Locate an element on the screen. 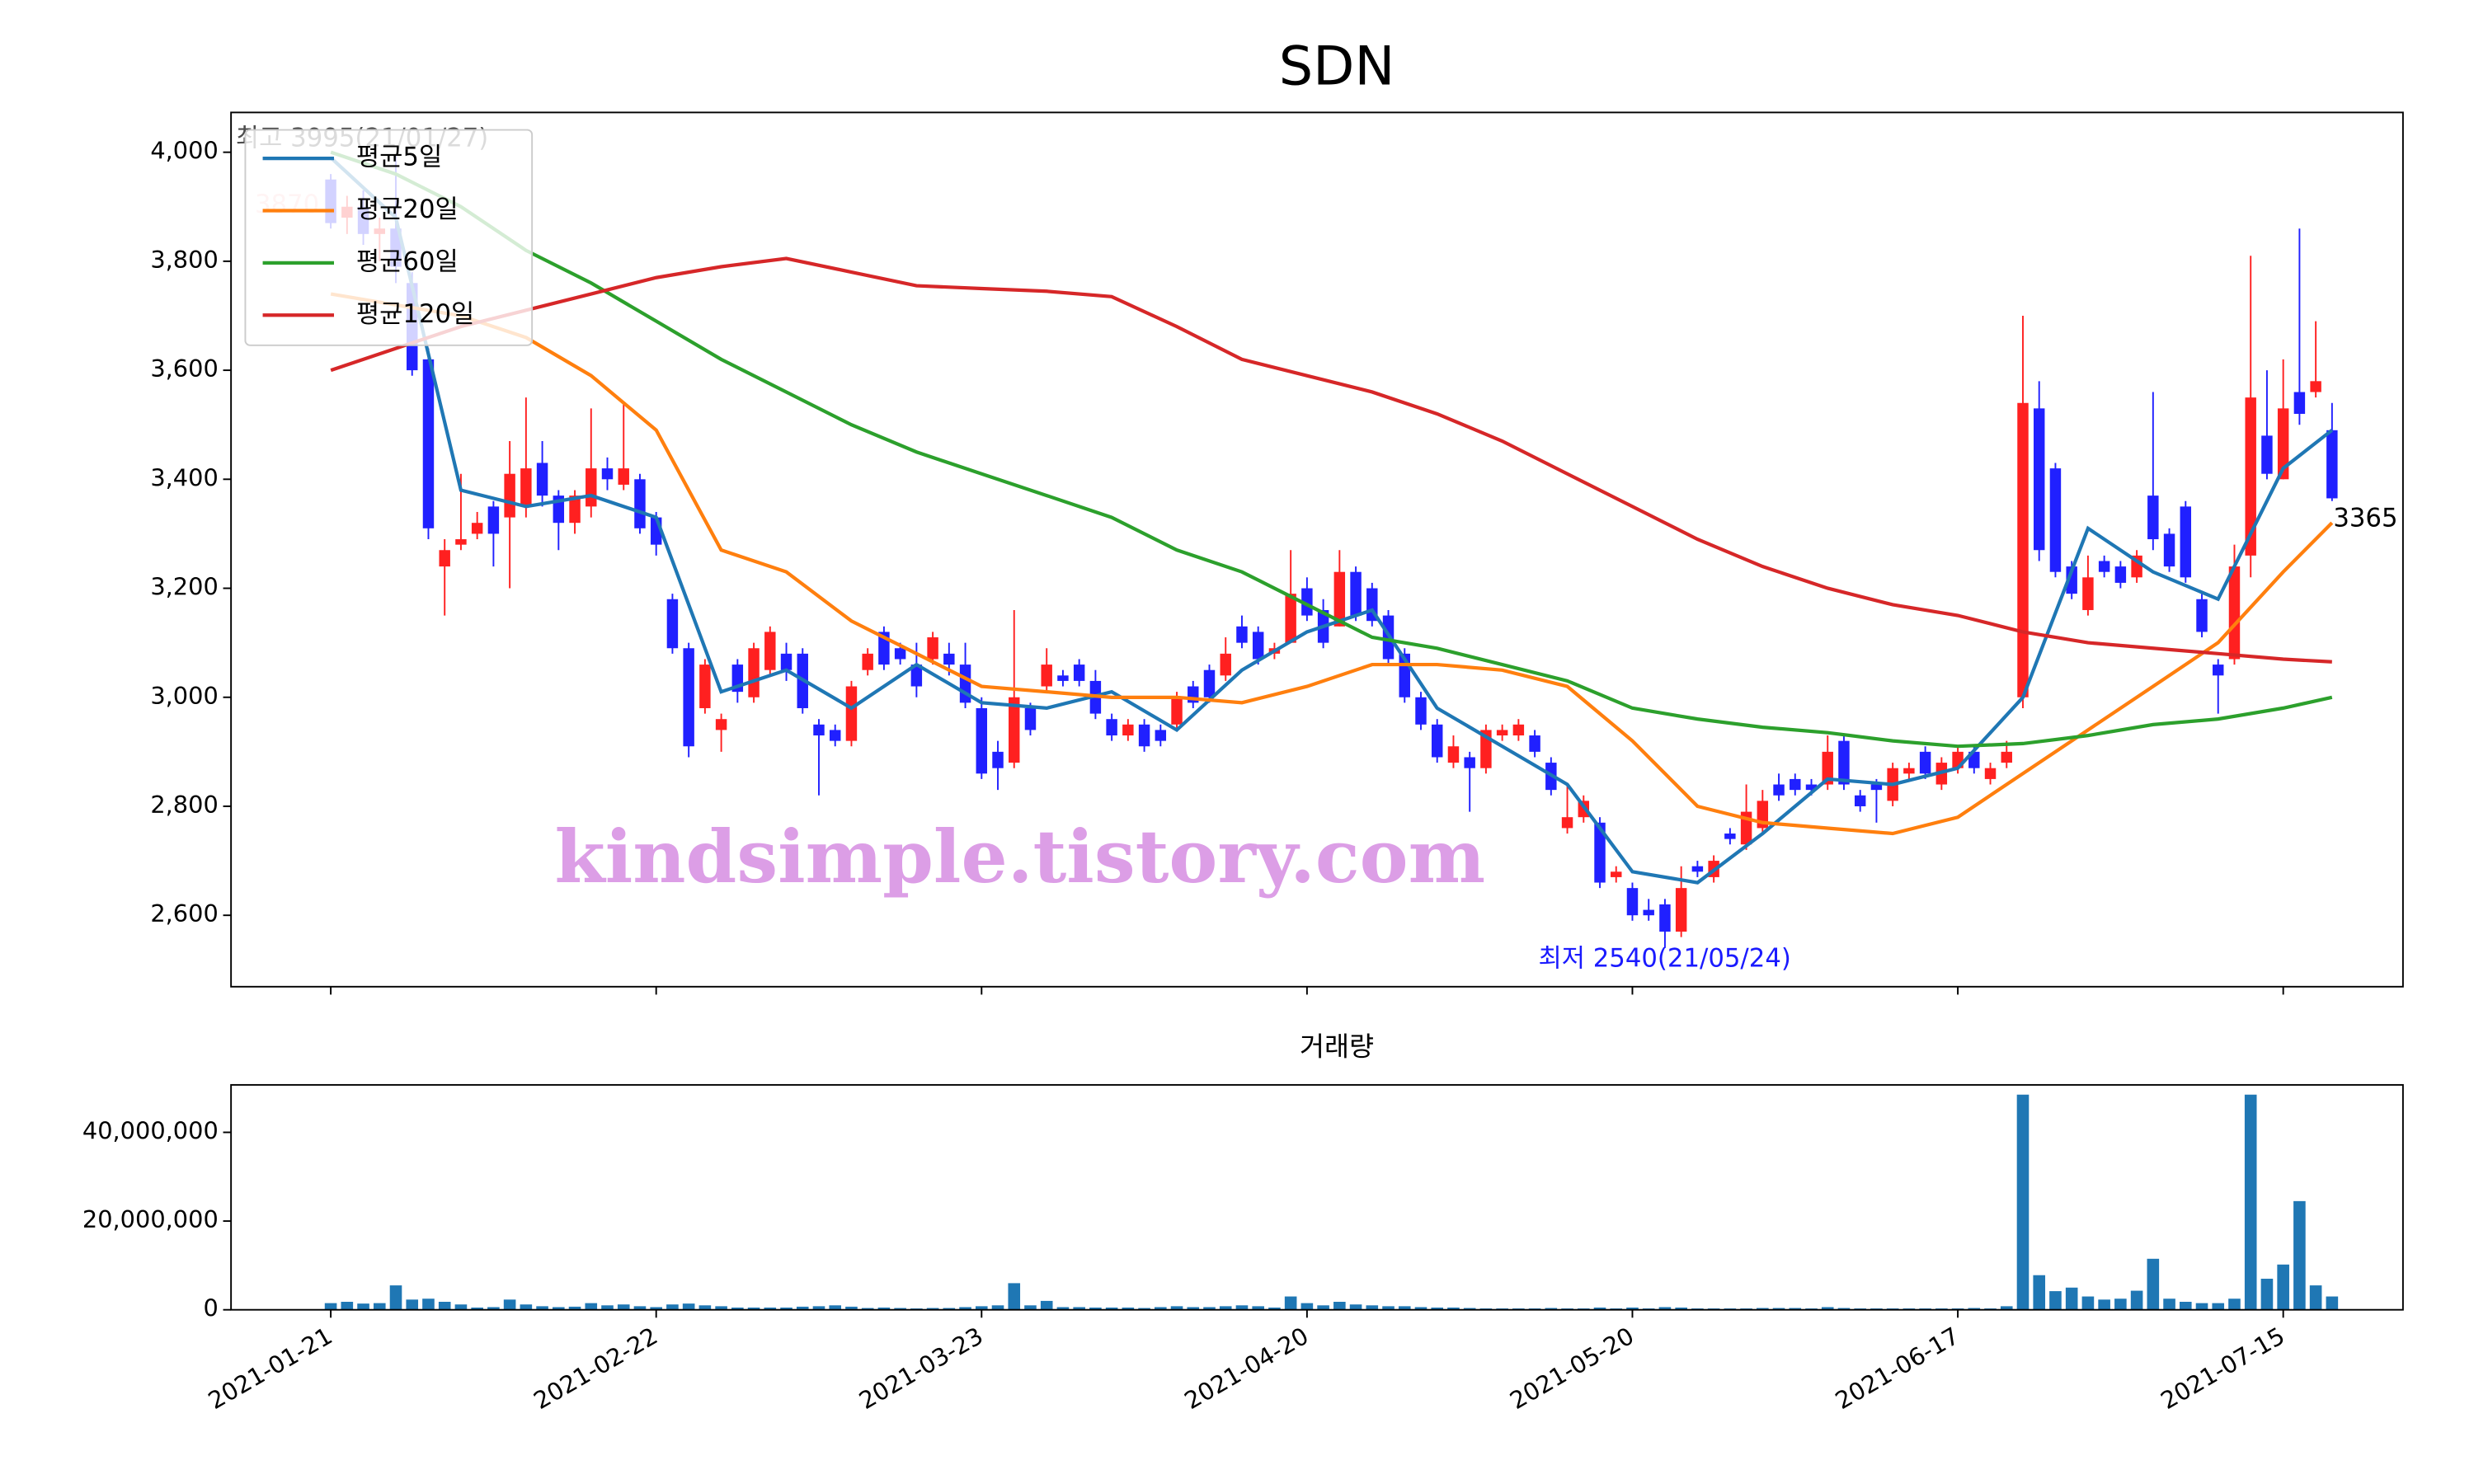  volume-title: 거래량 is located at coordinates (1337, 1047).